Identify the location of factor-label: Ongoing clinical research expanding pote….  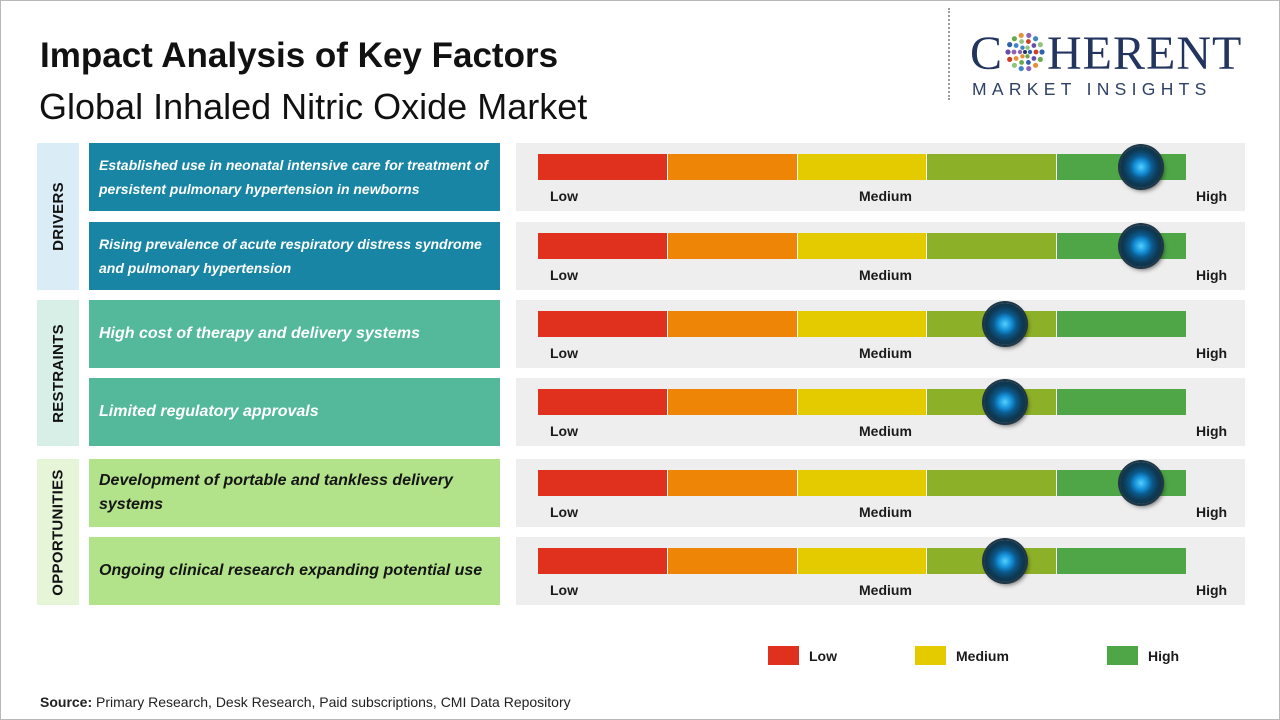
(291, 570).